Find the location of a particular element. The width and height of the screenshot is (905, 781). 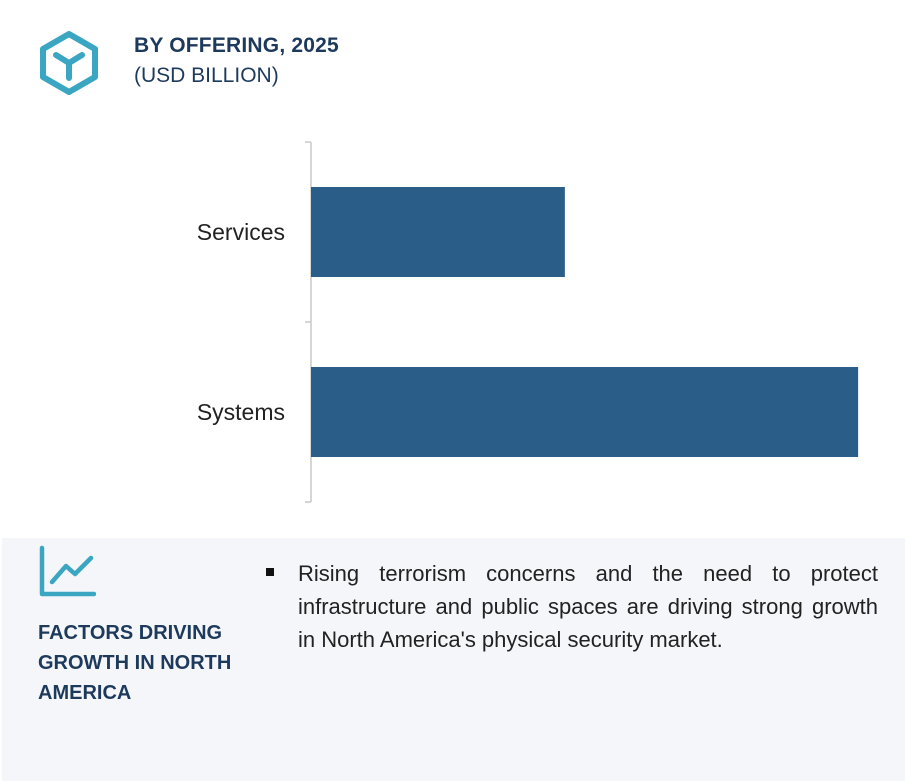

bar-services is located at coordinates (438, 232).